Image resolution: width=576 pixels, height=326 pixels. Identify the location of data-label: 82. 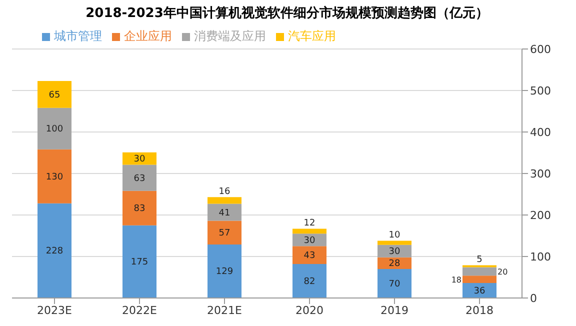
(310, 281).